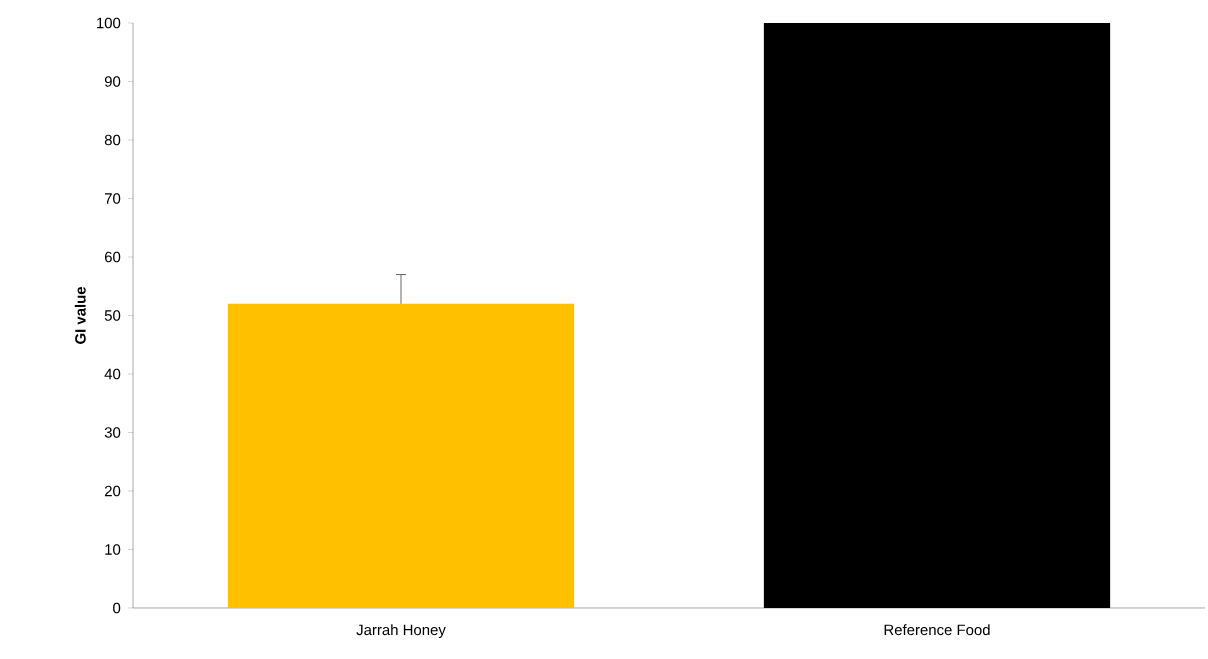  Describe the element at coordinates (112, 81) in the screenshot. I see `y-tick-label: 90` at that location.